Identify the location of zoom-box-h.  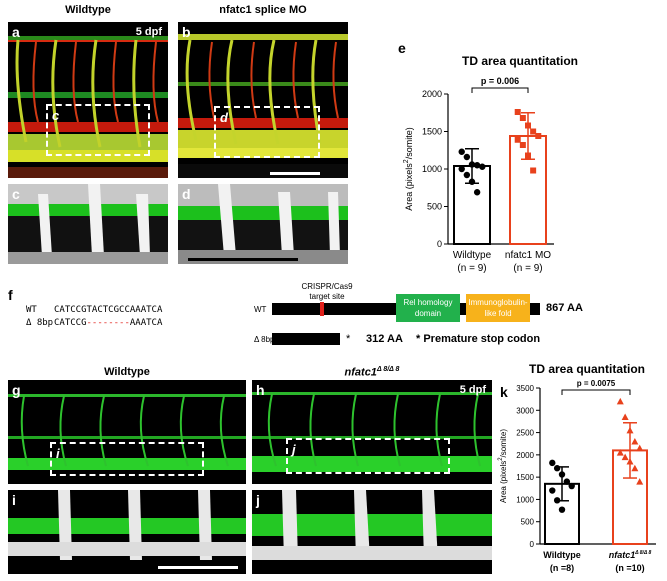
(368, 456).